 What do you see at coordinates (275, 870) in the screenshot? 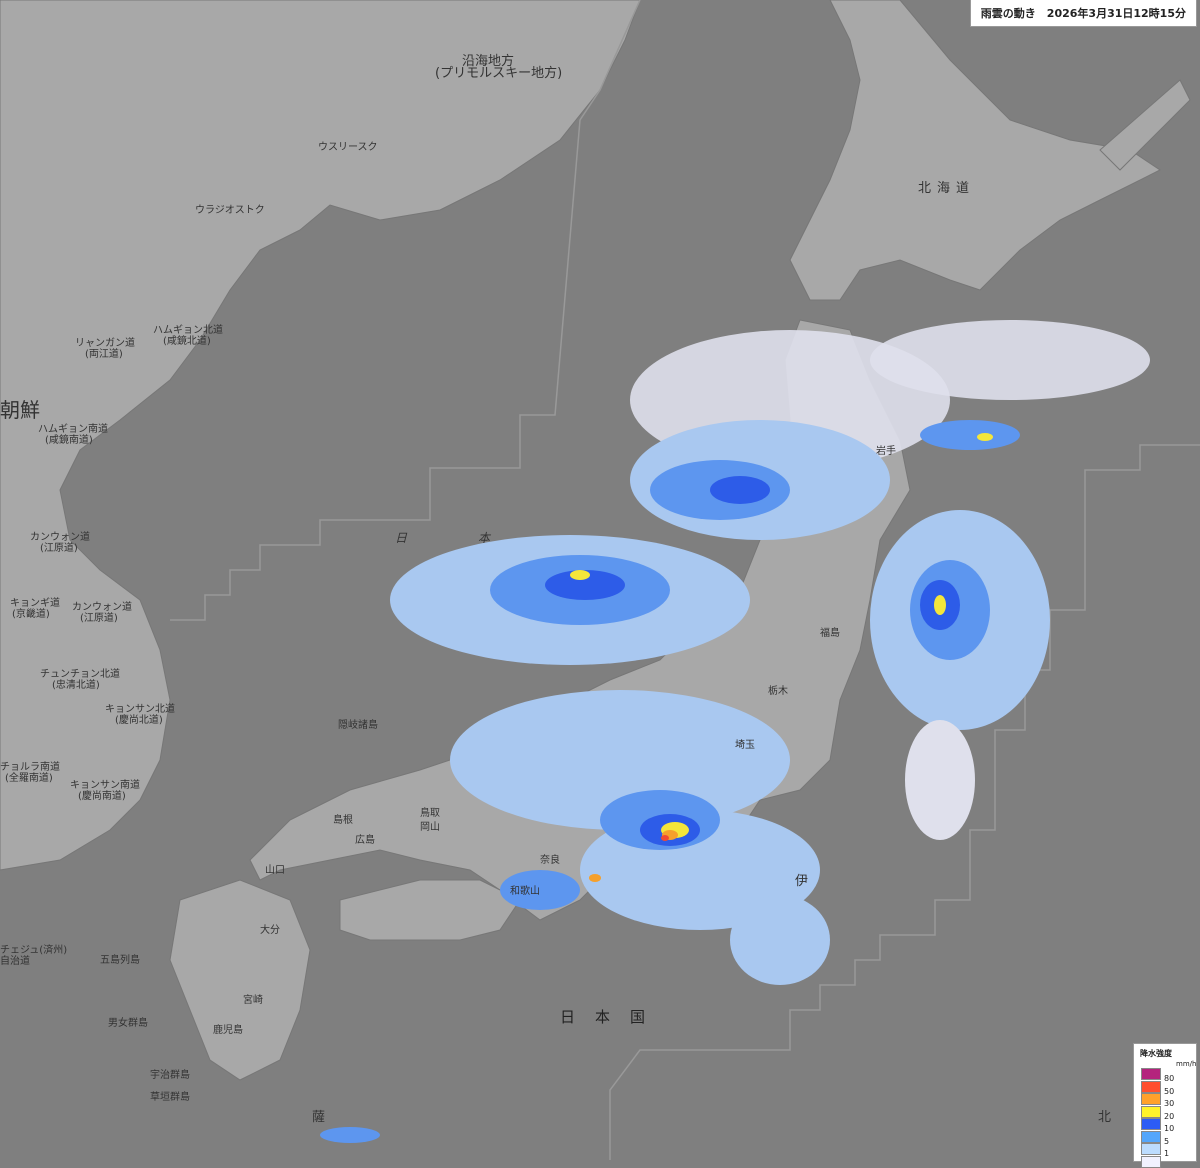
I see `map-label-yamaguchi: 山口` at bounding box center [275, 870].